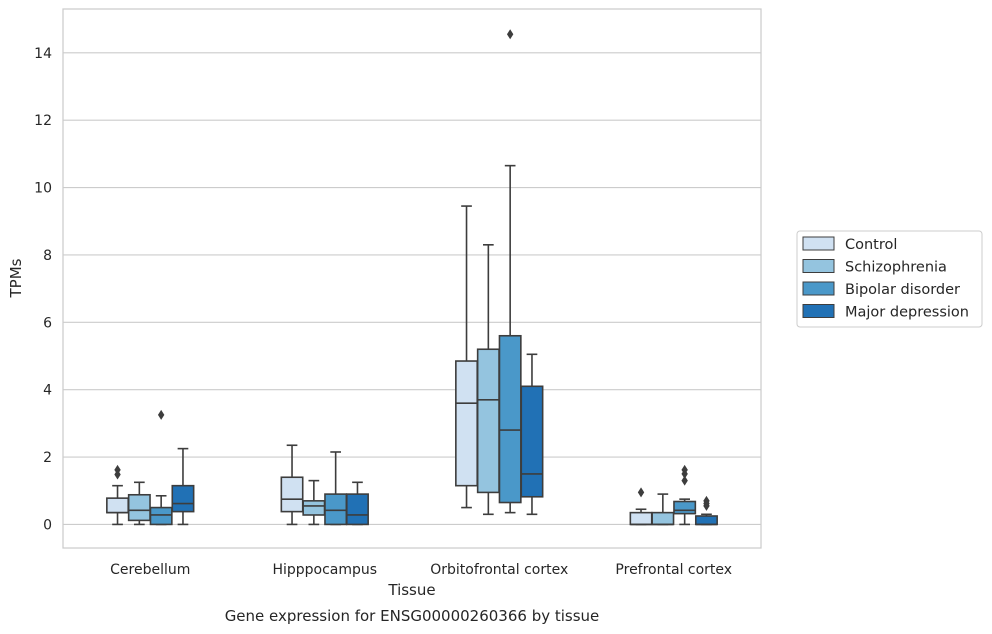  Describe the element at coordinates (907, 313) in the screenshot. I see `legend-entry: Major depression` at that location.